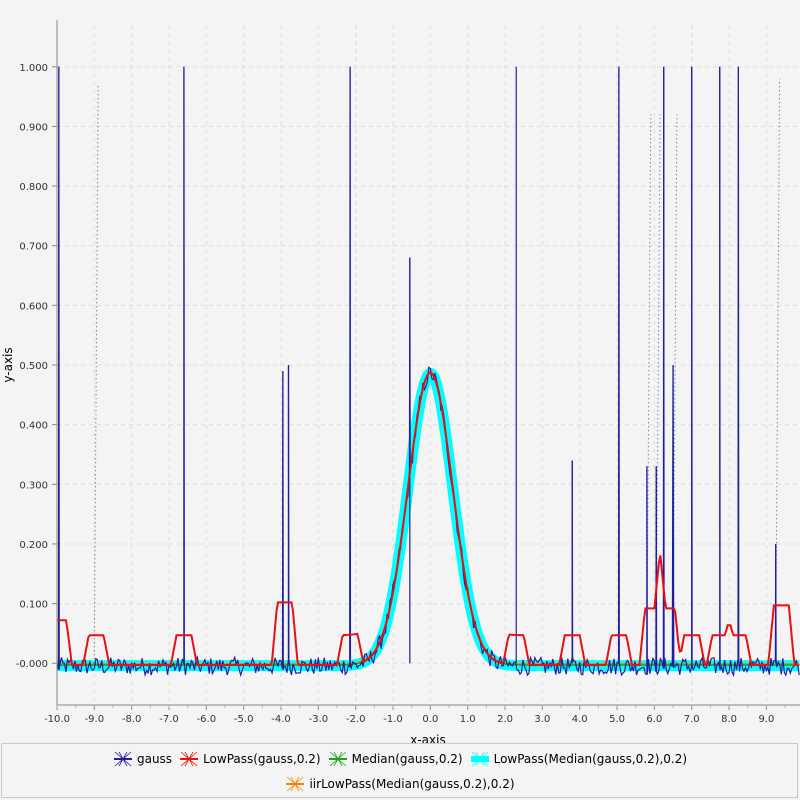  I want to click on legend-label: gauss, so click(154, 759).